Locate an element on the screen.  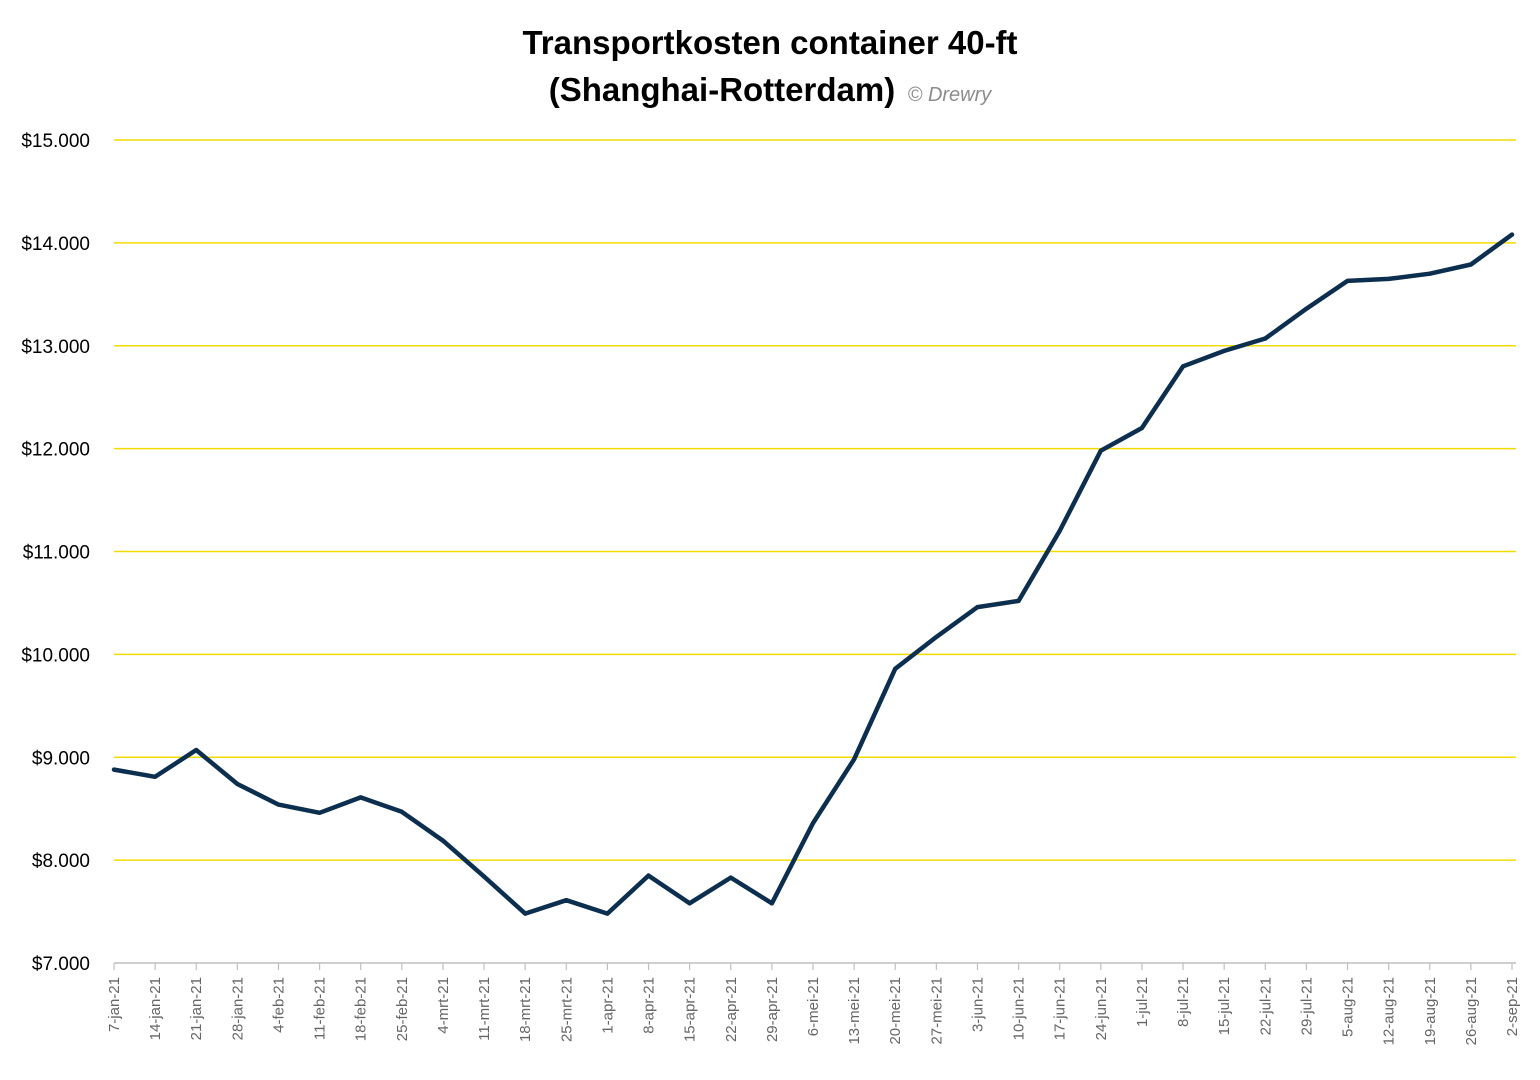
x-tick-label: 15-jul-21 is located at coordinates (1224, 1006).